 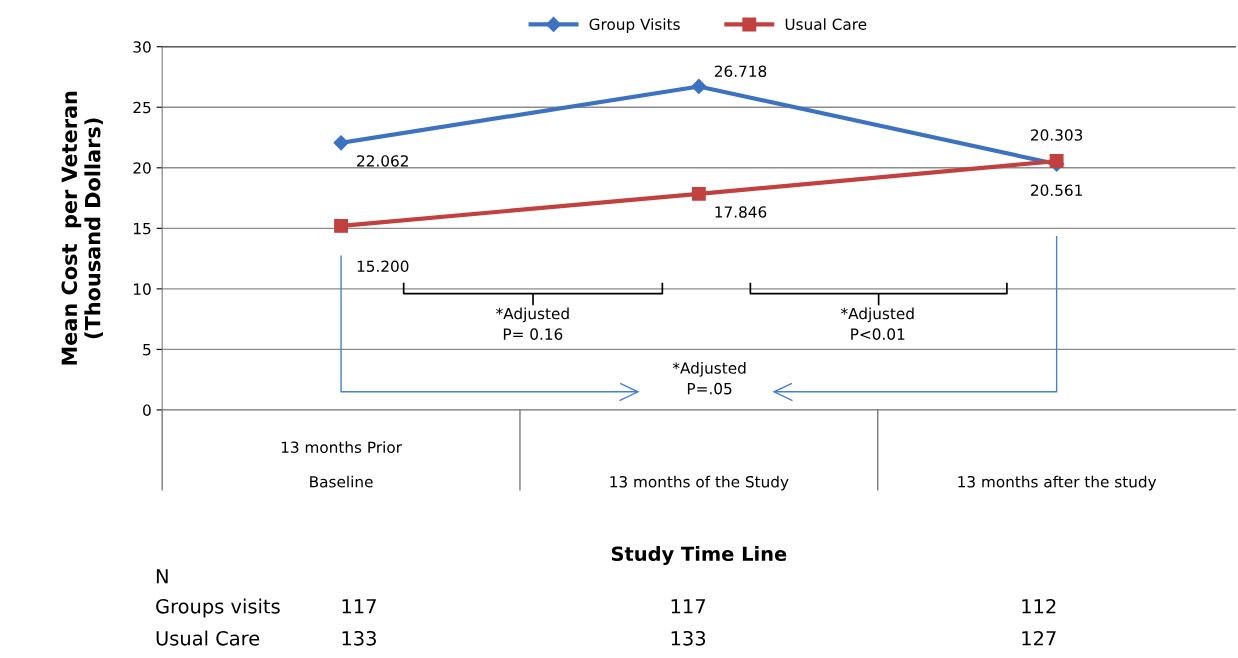 I want to click on data-label: 17.846, so click(x=741, y=212).